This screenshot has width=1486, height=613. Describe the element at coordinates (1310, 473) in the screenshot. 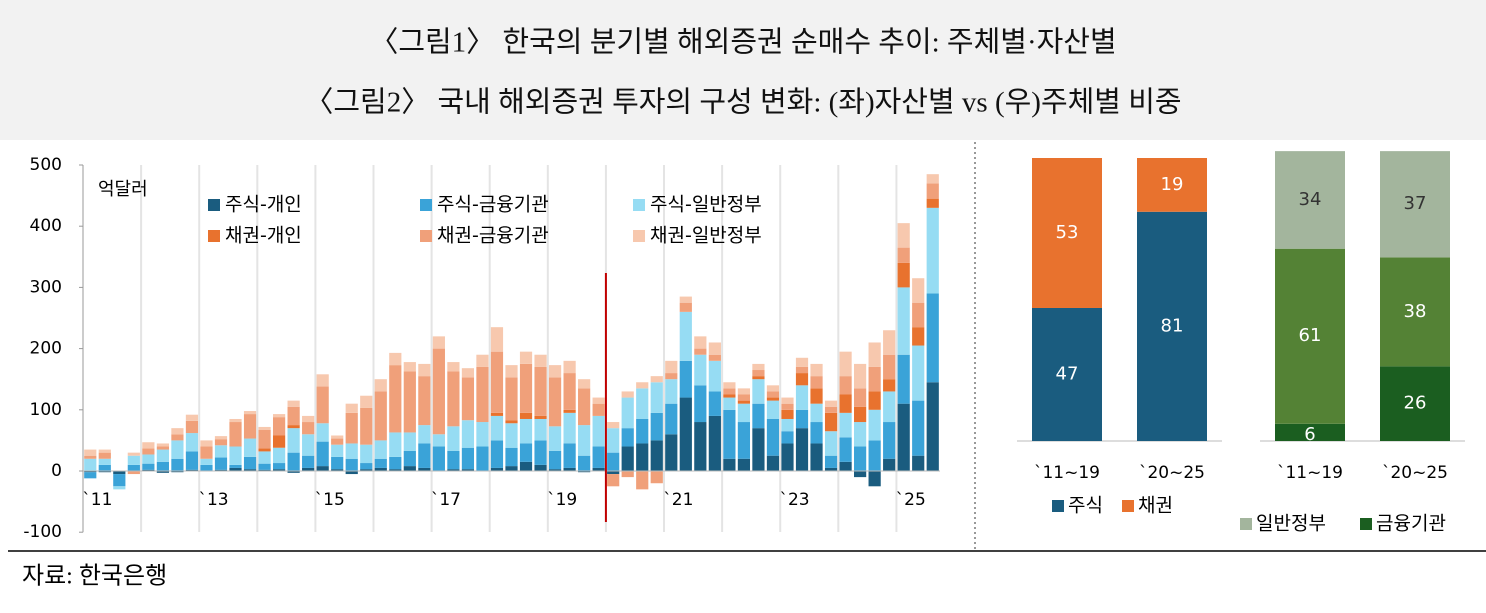

I see `x-tick-label: `11~19` at that location.